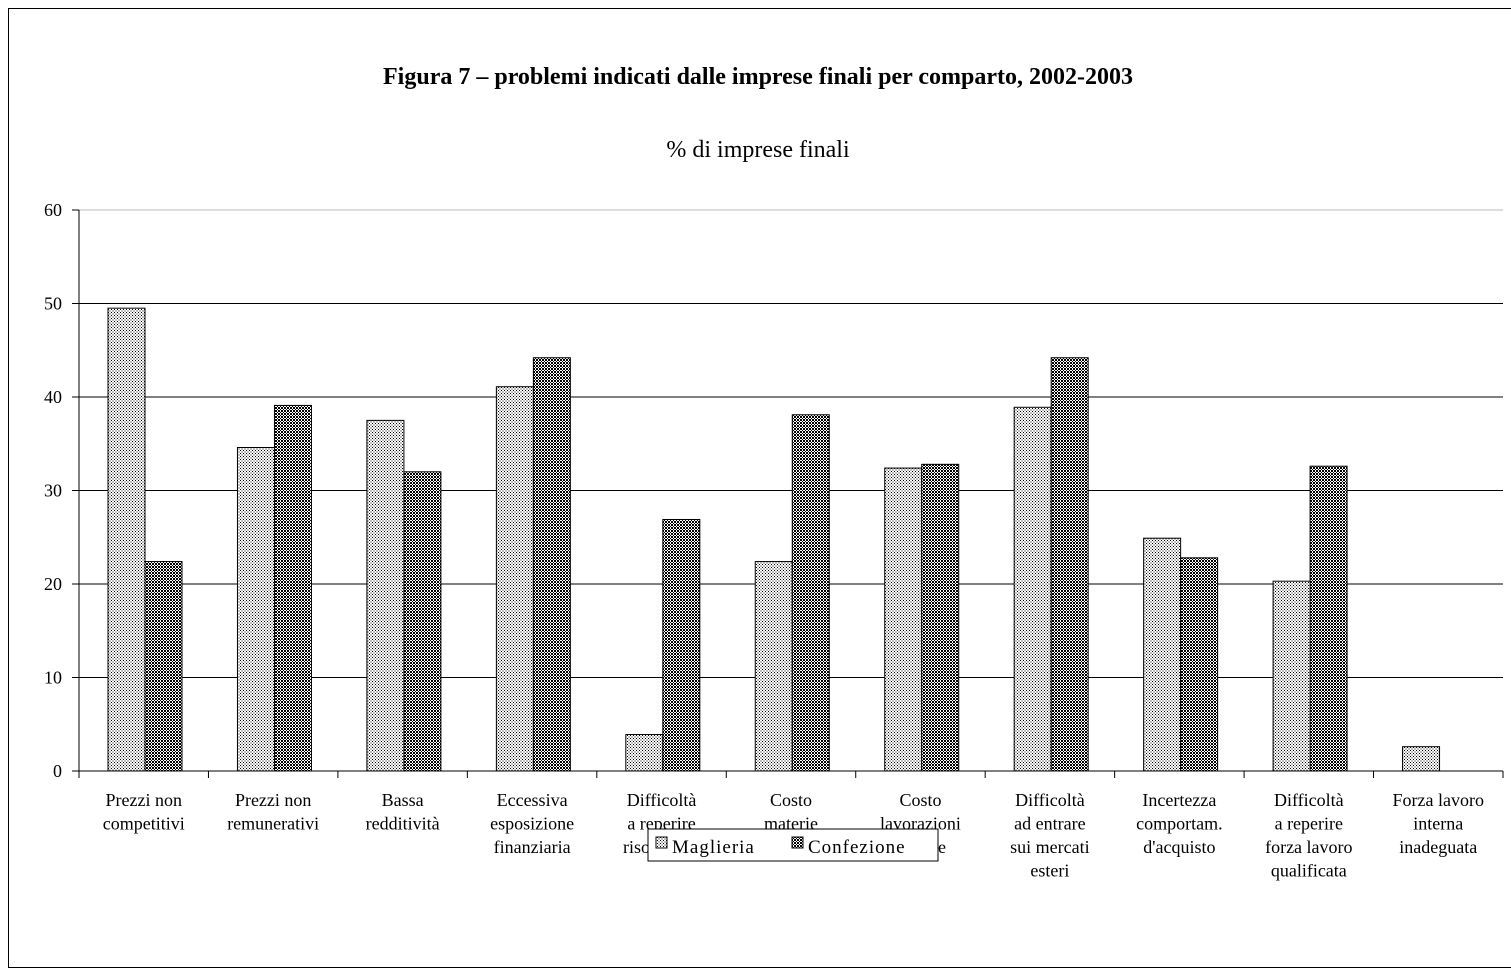  Describe the element at coordinates (57, 771) in the screenshot. I see `y-tick-label: 0` at that location.